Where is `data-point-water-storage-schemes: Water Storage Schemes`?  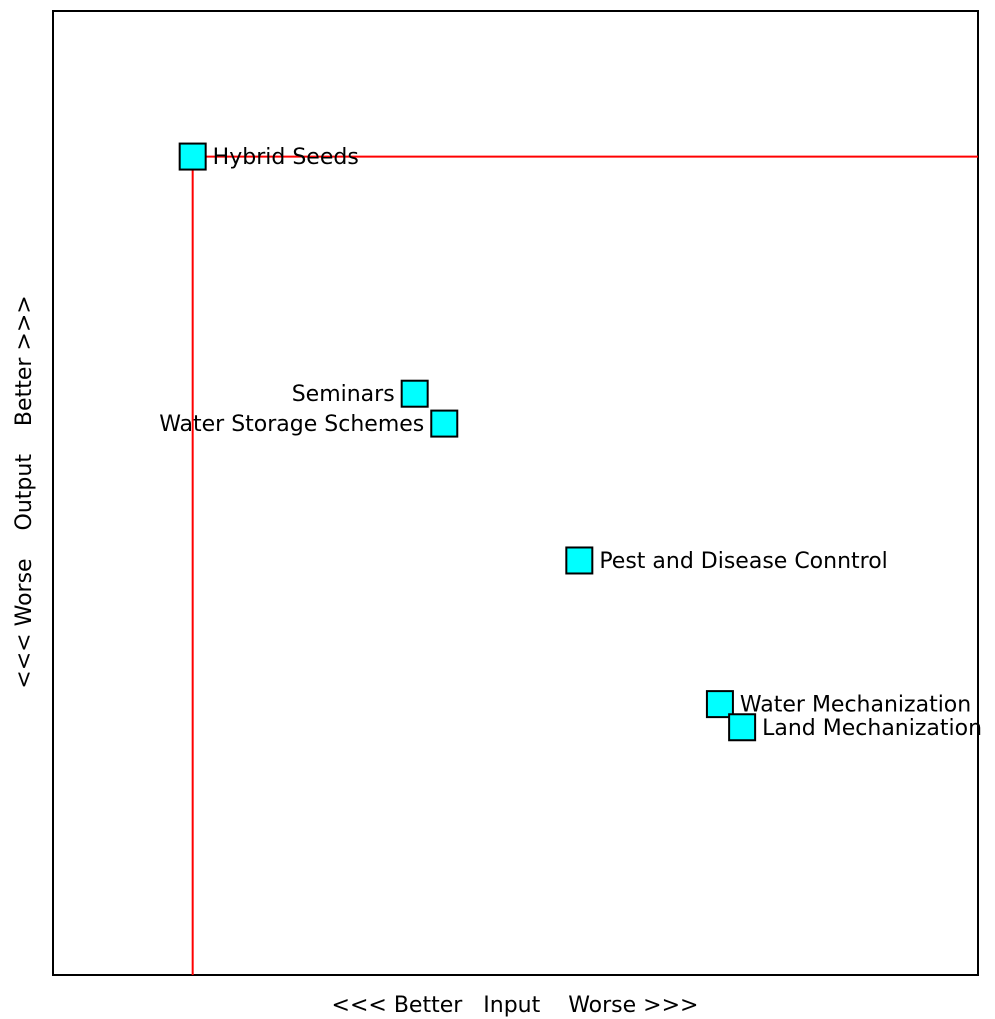
data-point-water-storage-schemes: Water Storage Schemes is located at coordinates (309, 423).